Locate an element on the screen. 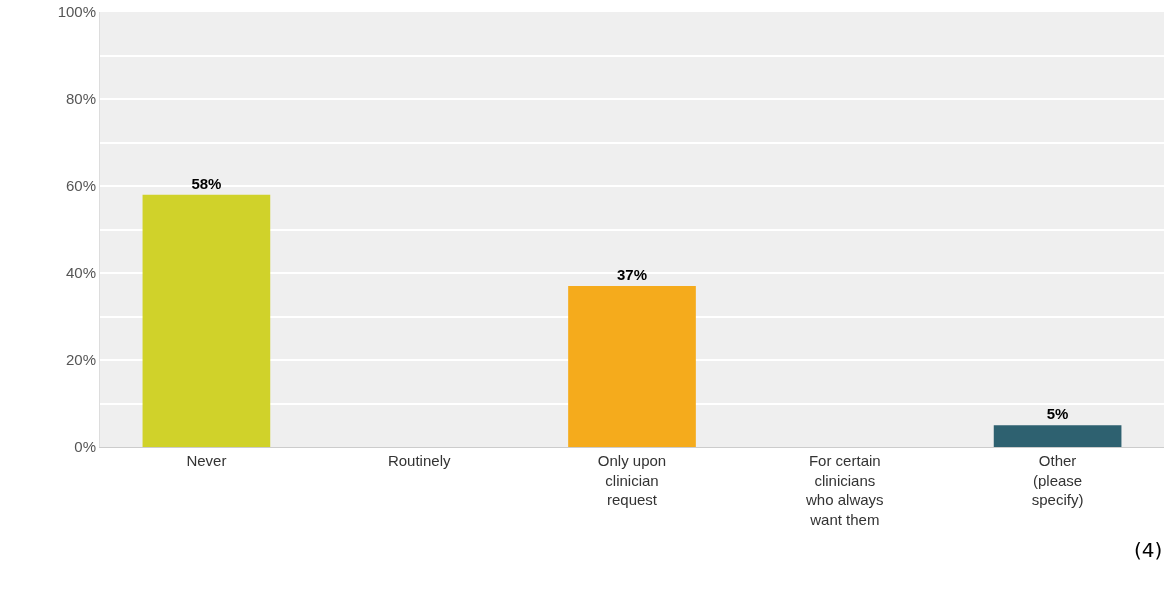 Image resolution: width=1168 pixels, height=590 pixels. x-tick-label: Only upon clinician request is located at coordinates (632, 480).